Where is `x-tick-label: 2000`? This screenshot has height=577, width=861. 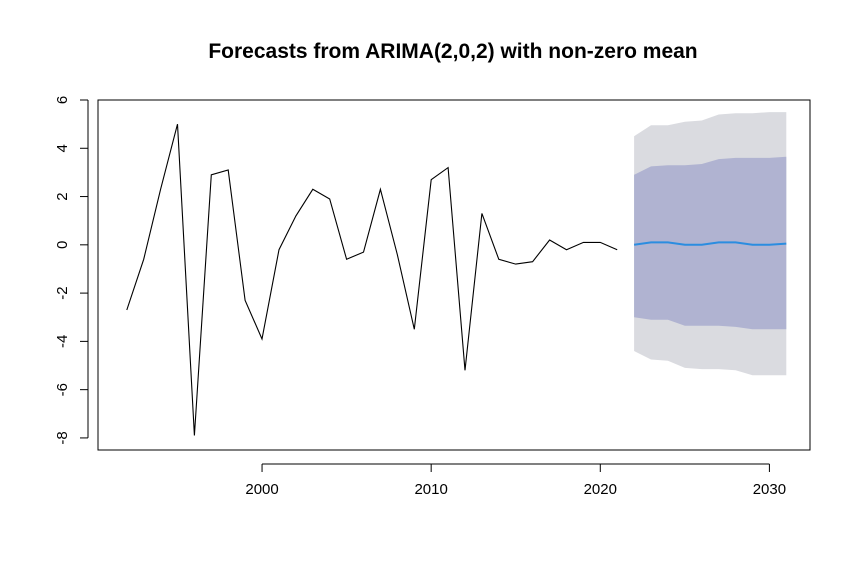
x-tick-label: 2000 is located at coordinates (261, 489).